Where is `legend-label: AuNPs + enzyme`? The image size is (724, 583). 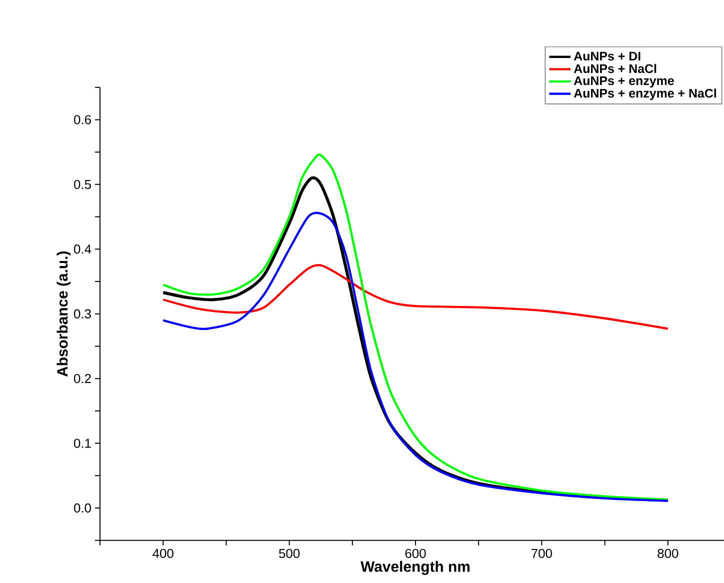 legend-label: AuNPs + enzyme is located at coordinates (624, 82).